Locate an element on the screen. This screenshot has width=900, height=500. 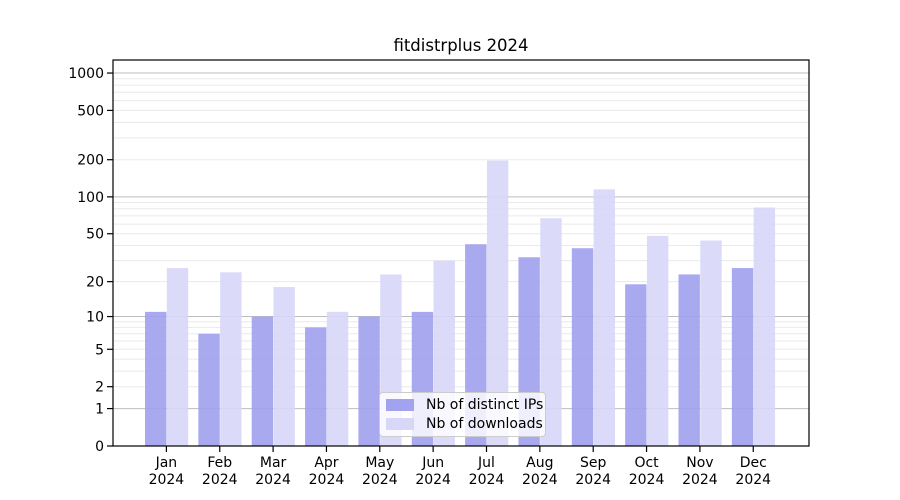
legend-label-downloads: Nb of downloads is located at coordinates (484, 424).